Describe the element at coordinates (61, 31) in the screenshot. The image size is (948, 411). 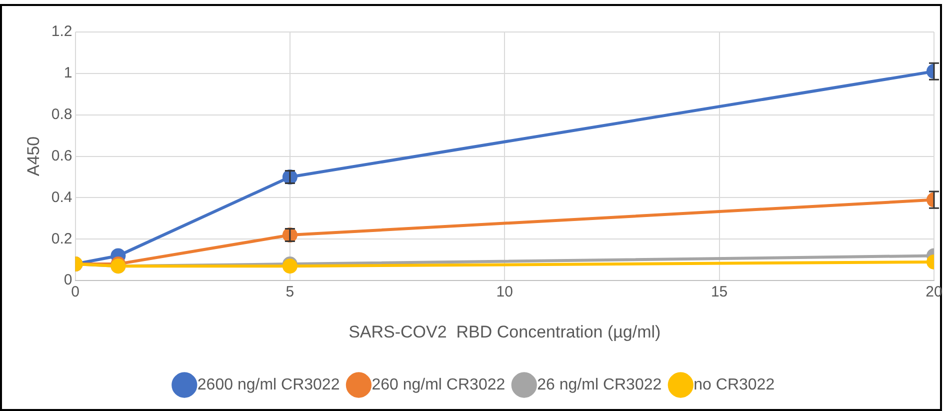
I see `y-tick-label: 1.2` at that location.